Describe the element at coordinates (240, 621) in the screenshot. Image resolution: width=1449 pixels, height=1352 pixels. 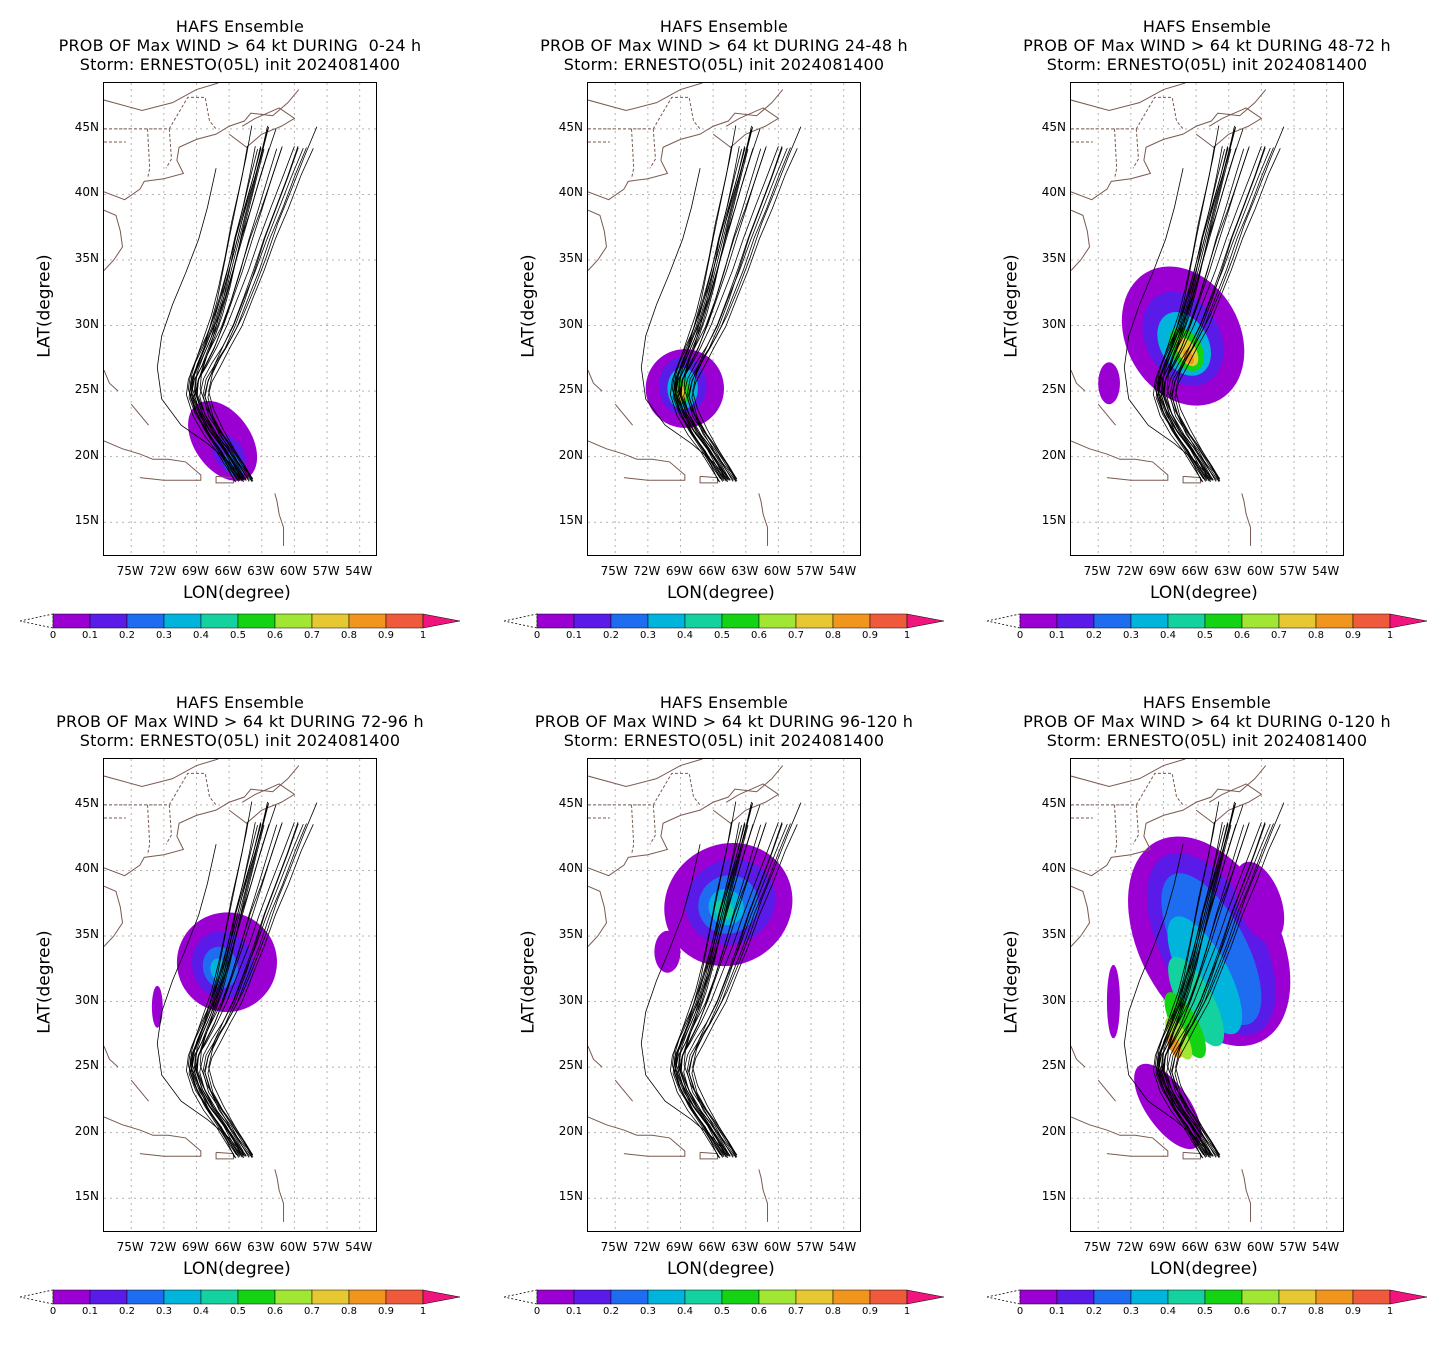
I see `colorbar` at that location.